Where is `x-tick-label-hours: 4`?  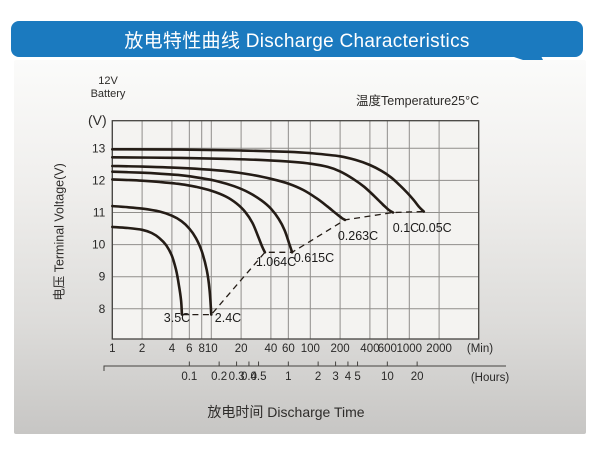 x-tick-label-hours: 4 is located at coordinates (348, 377).